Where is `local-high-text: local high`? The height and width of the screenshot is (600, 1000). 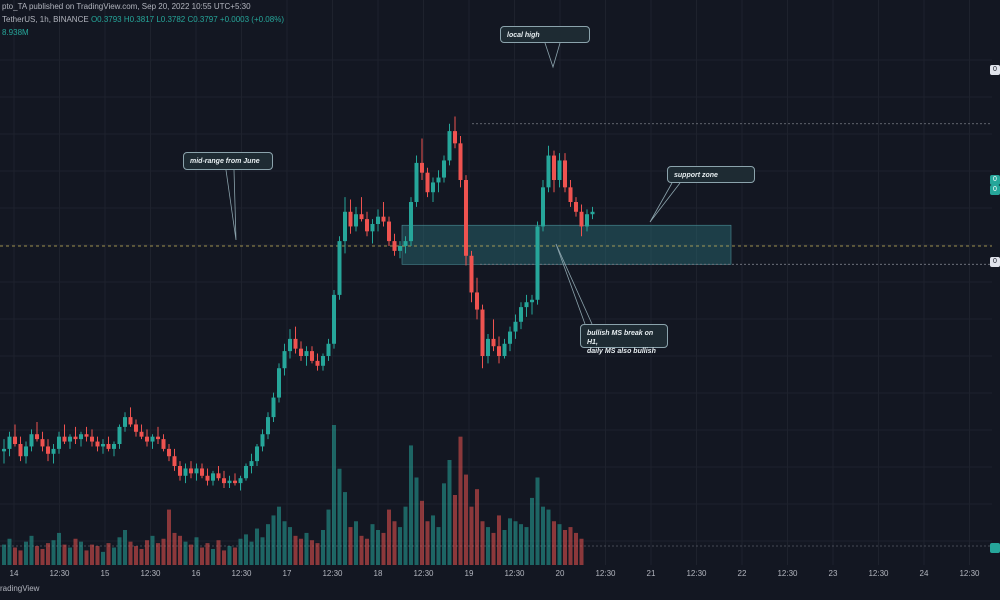 local-high-text: local high is located at coordinates (523, 35).